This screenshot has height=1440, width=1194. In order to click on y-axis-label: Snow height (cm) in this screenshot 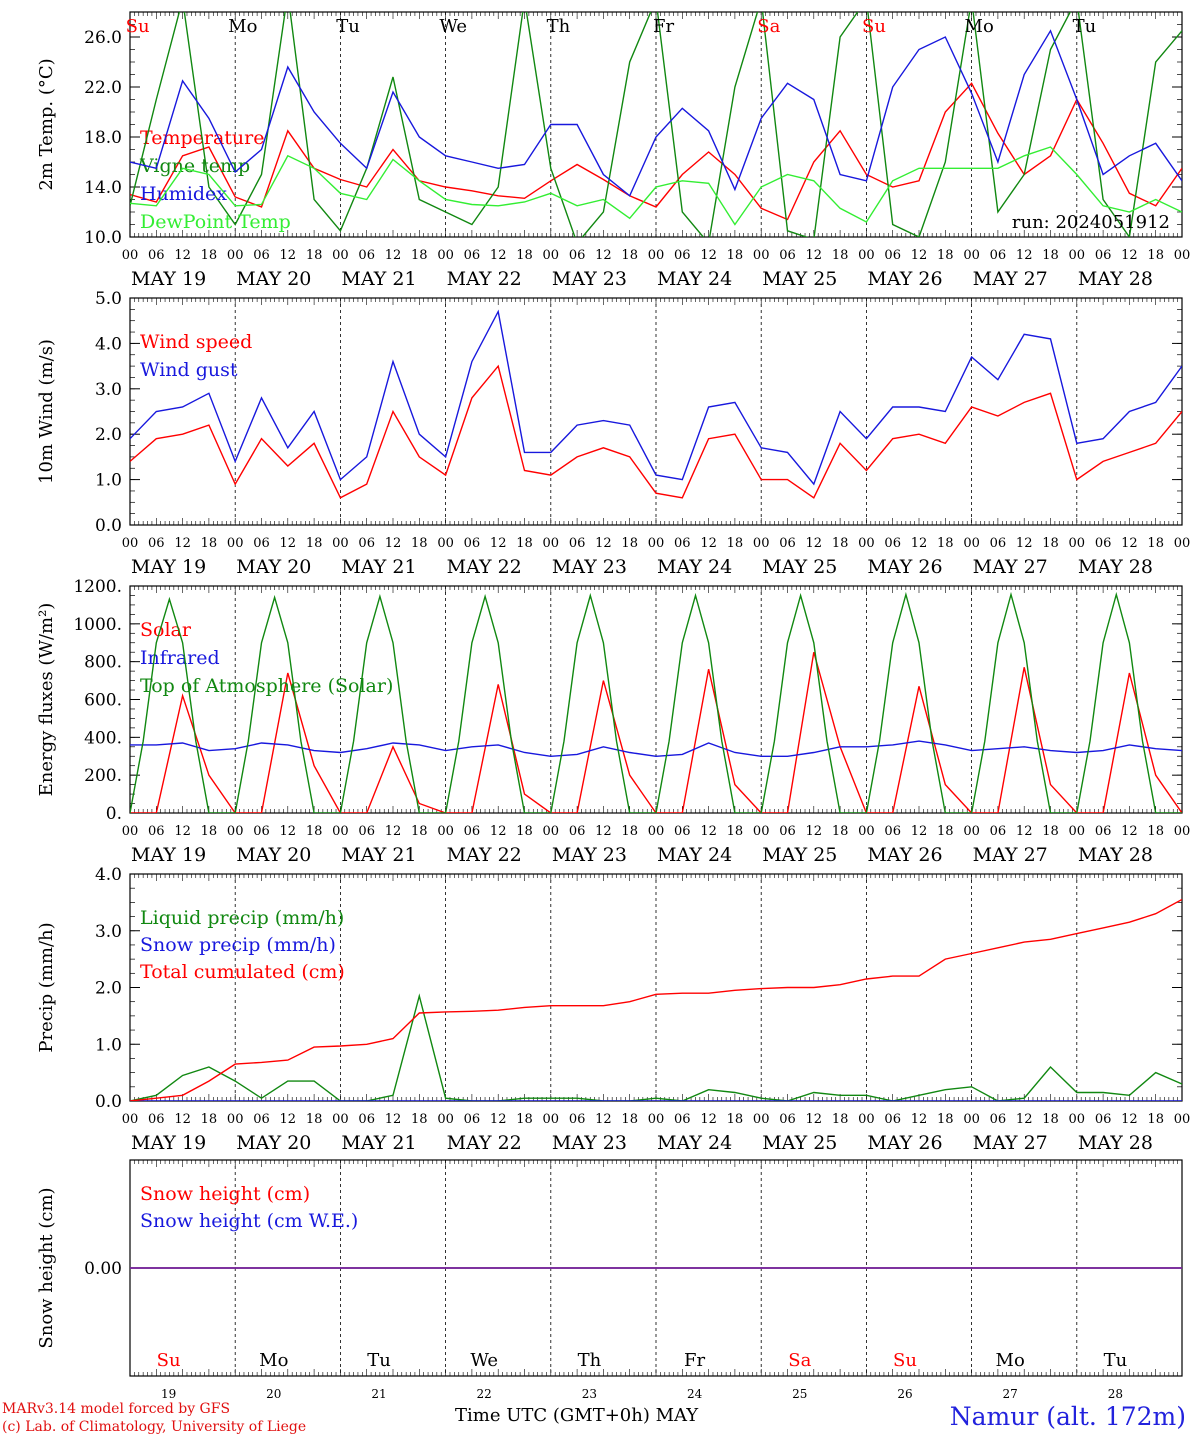, I will do `click(46, 1267)`.